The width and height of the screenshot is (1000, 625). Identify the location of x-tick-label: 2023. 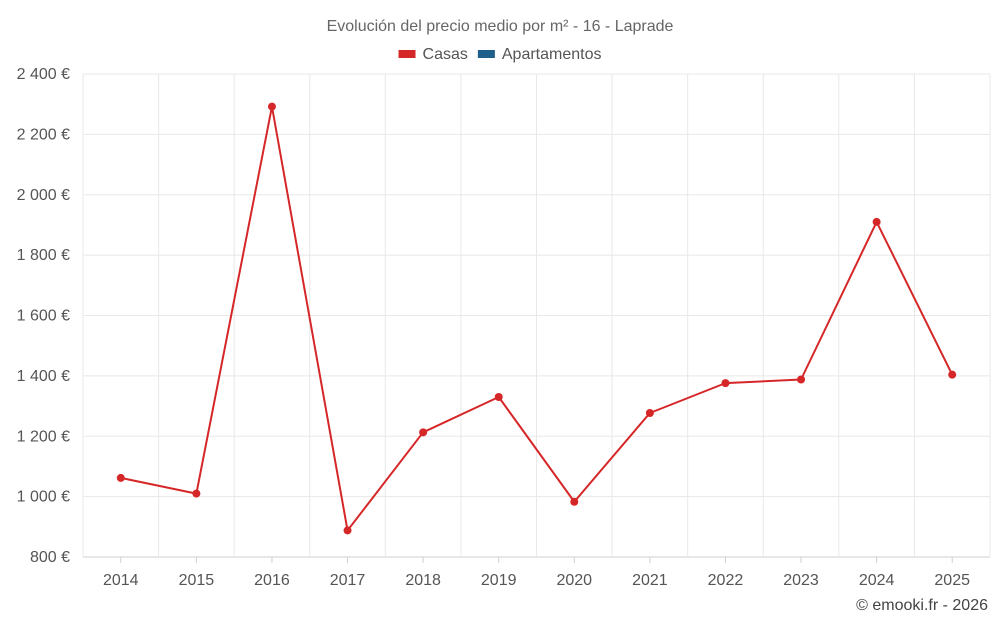
(801, 580).